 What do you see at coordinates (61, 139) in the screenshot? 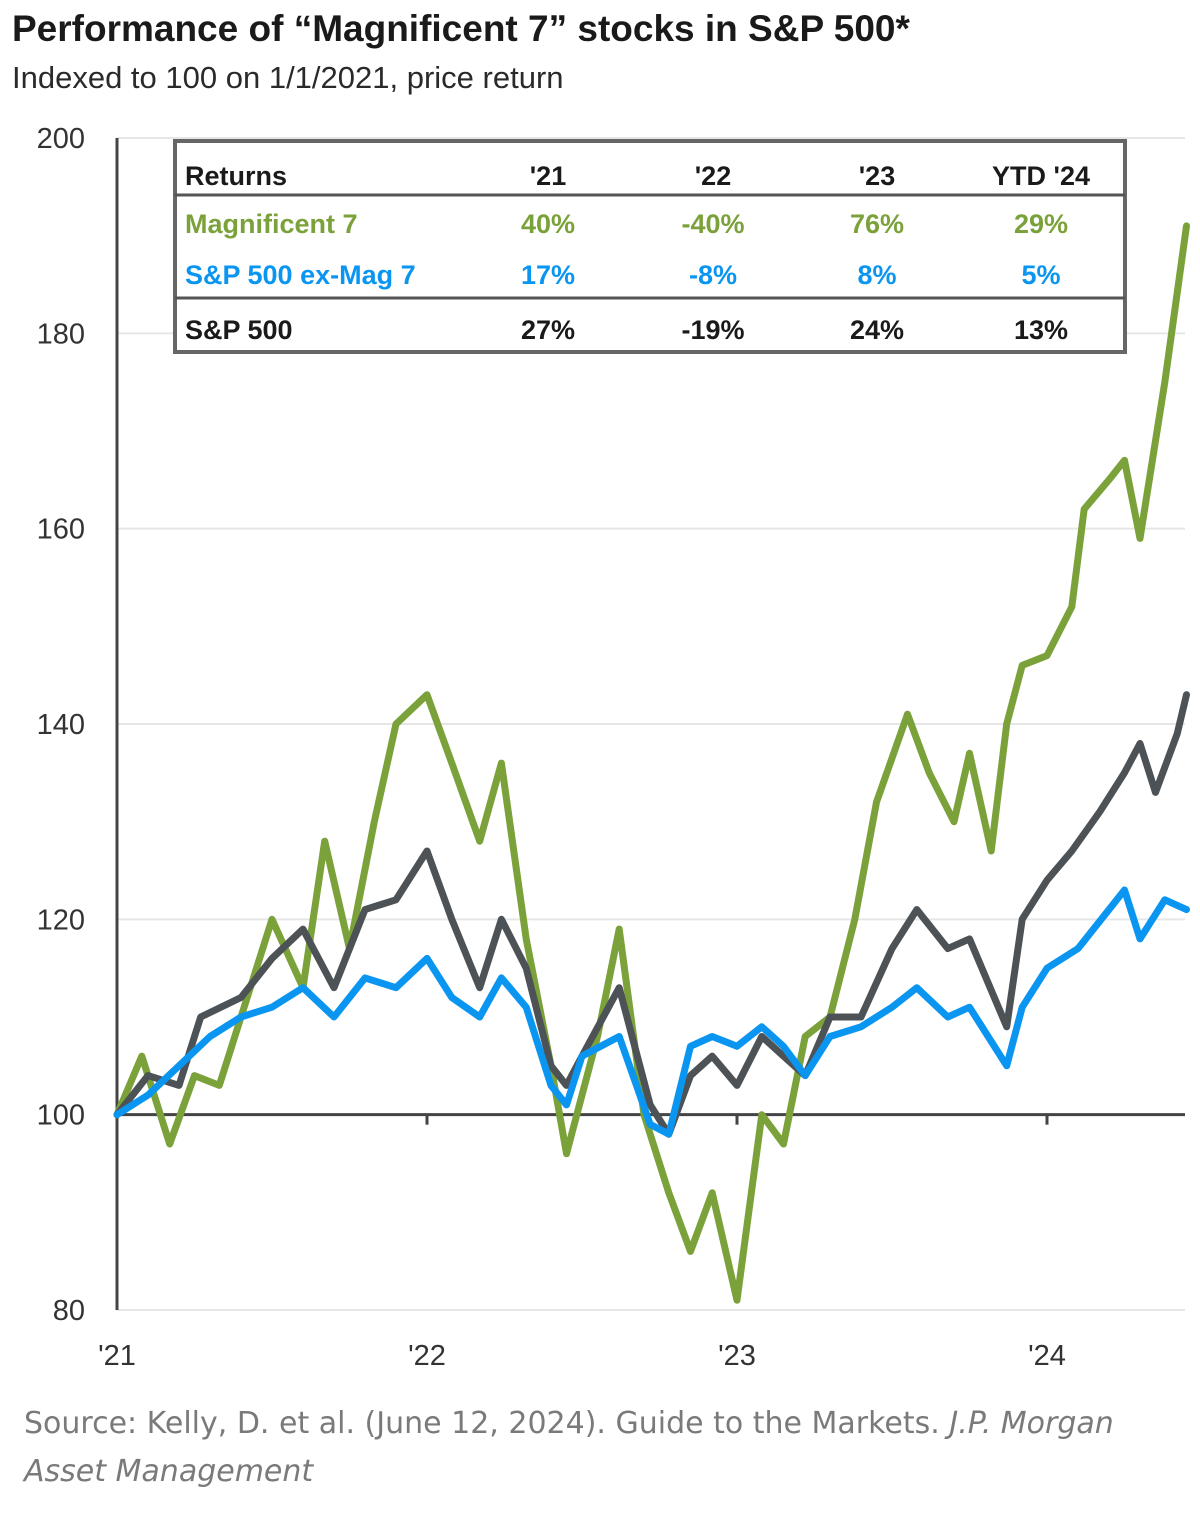
I see `y-tick-label: 200` at bounding box center [61, 139].